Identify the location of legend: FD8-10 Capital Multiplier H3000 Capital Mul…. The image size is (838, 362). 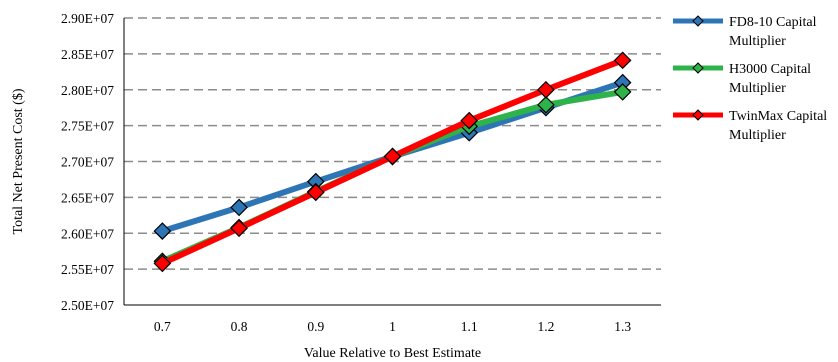
(750, 79).